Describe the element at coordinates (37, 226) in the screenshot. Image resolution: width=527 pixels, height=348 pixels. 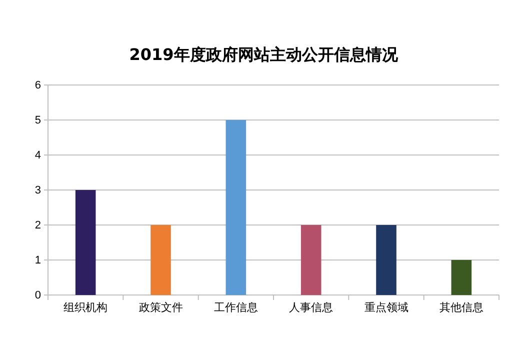
I see `y-tick-label: 2` at that location.